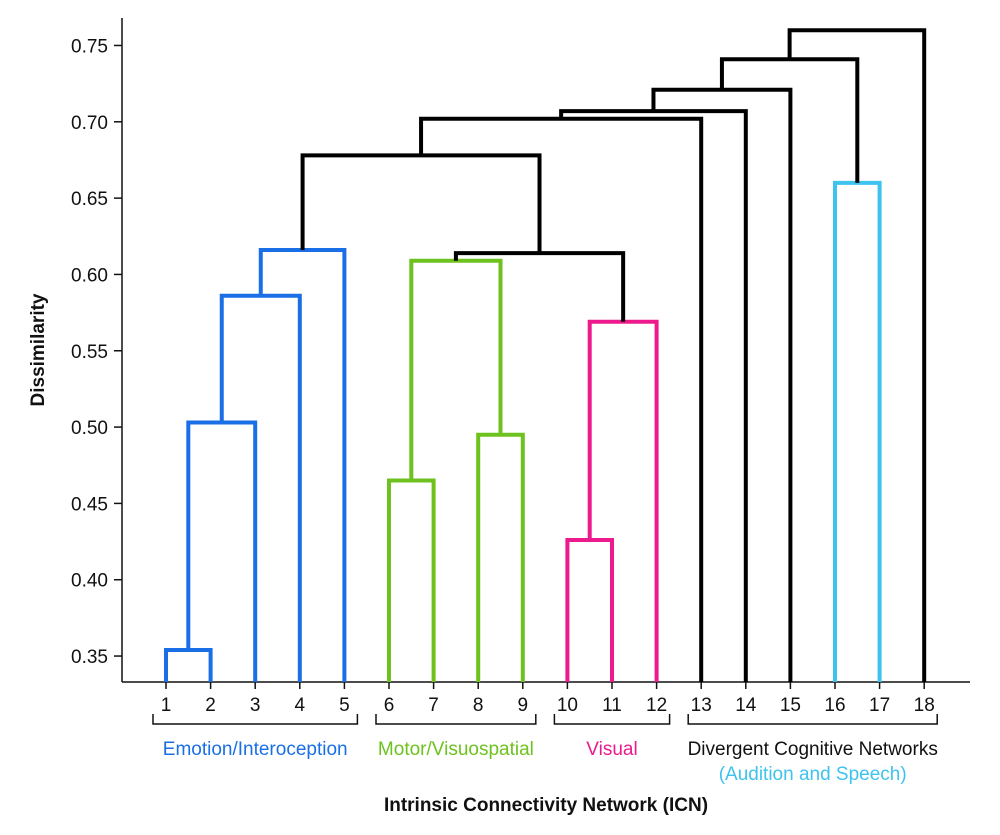  What do you see at coordinates (746, 705) in the screenshot?
I see `x-tick-label: 14` at bounding box center [746, 705].